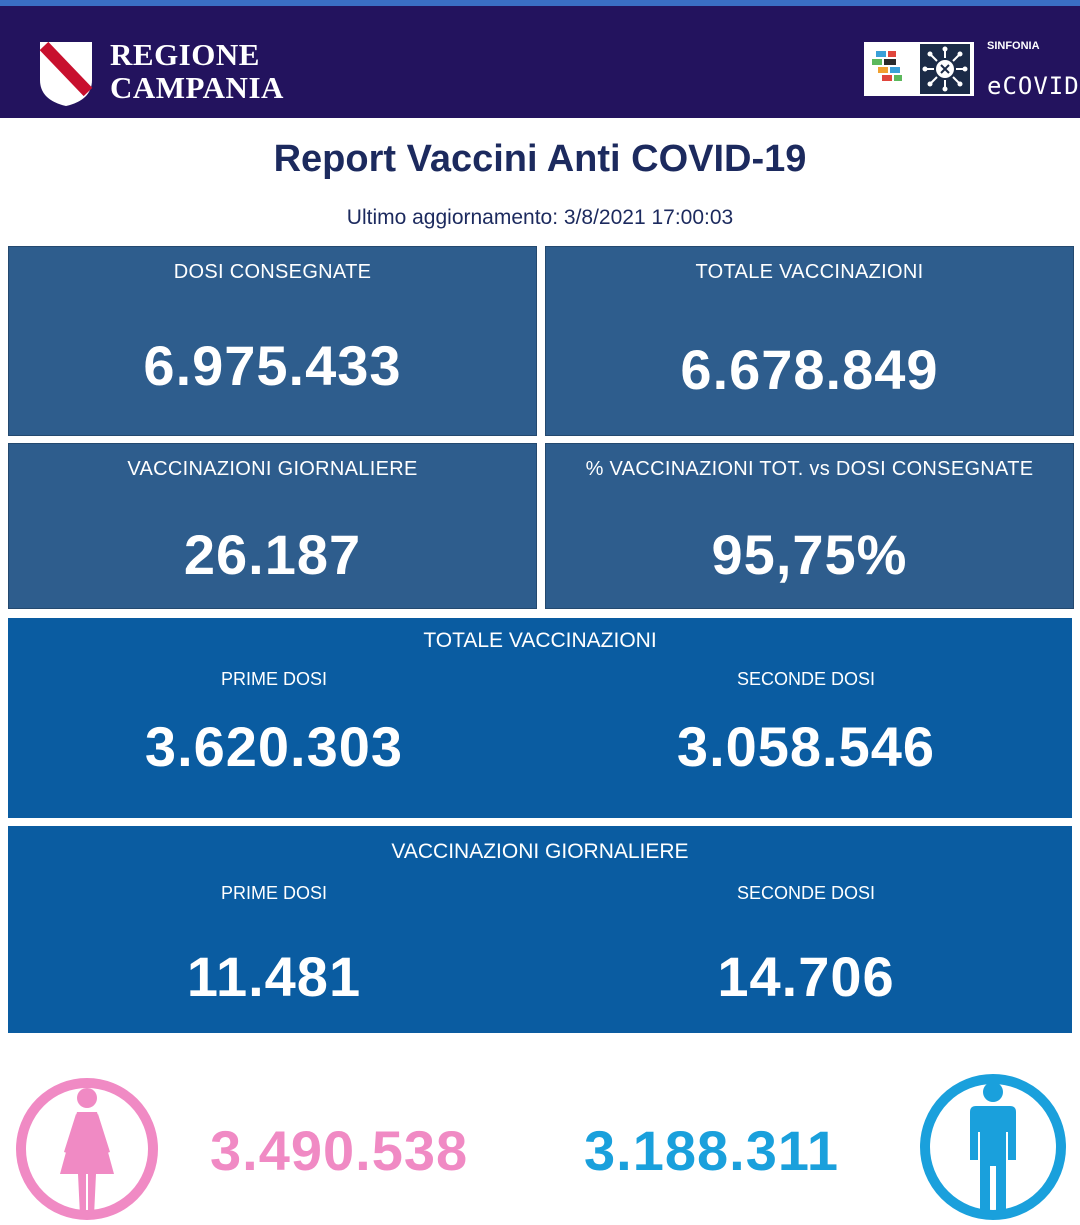 This screenshot has width=1080, height=1225. I want to click on region-line-1: REGIONE, so click(185, 54).